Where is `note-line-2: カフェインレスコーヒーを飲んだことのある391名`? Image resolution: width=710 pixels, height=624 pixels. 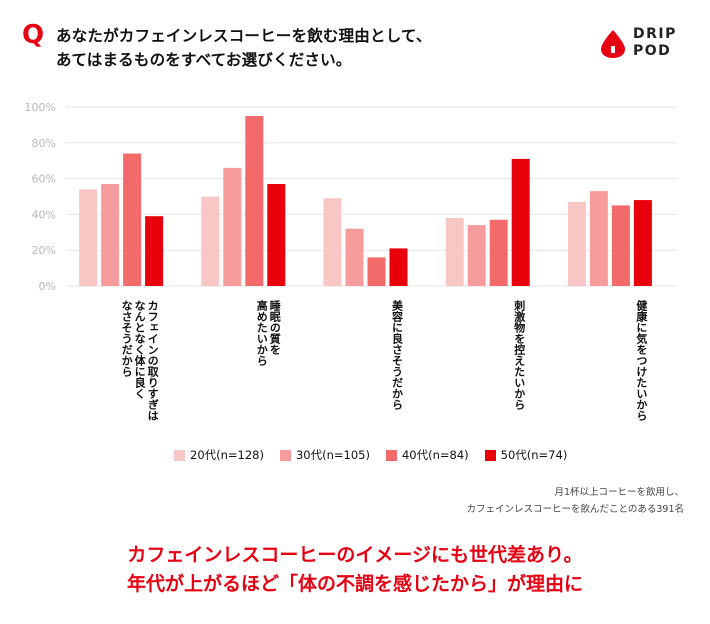
note-line-2: カフェインレスコーヒーを飲んだことのある391名 is located at coordinates (575, 509).